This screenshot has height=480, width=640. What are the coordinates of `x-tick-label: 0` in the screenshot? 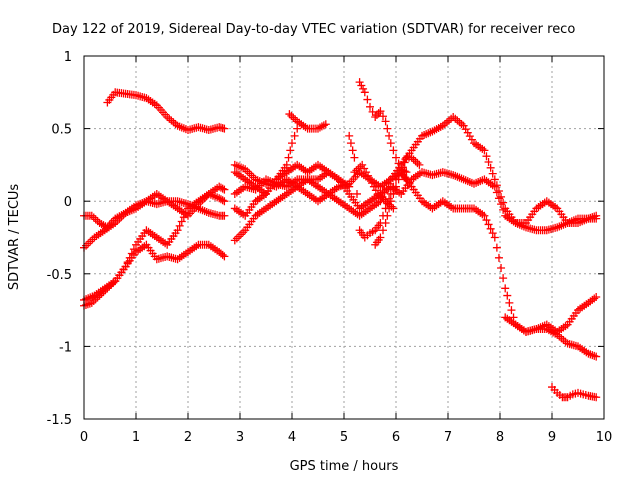 It's located at (84, 437).